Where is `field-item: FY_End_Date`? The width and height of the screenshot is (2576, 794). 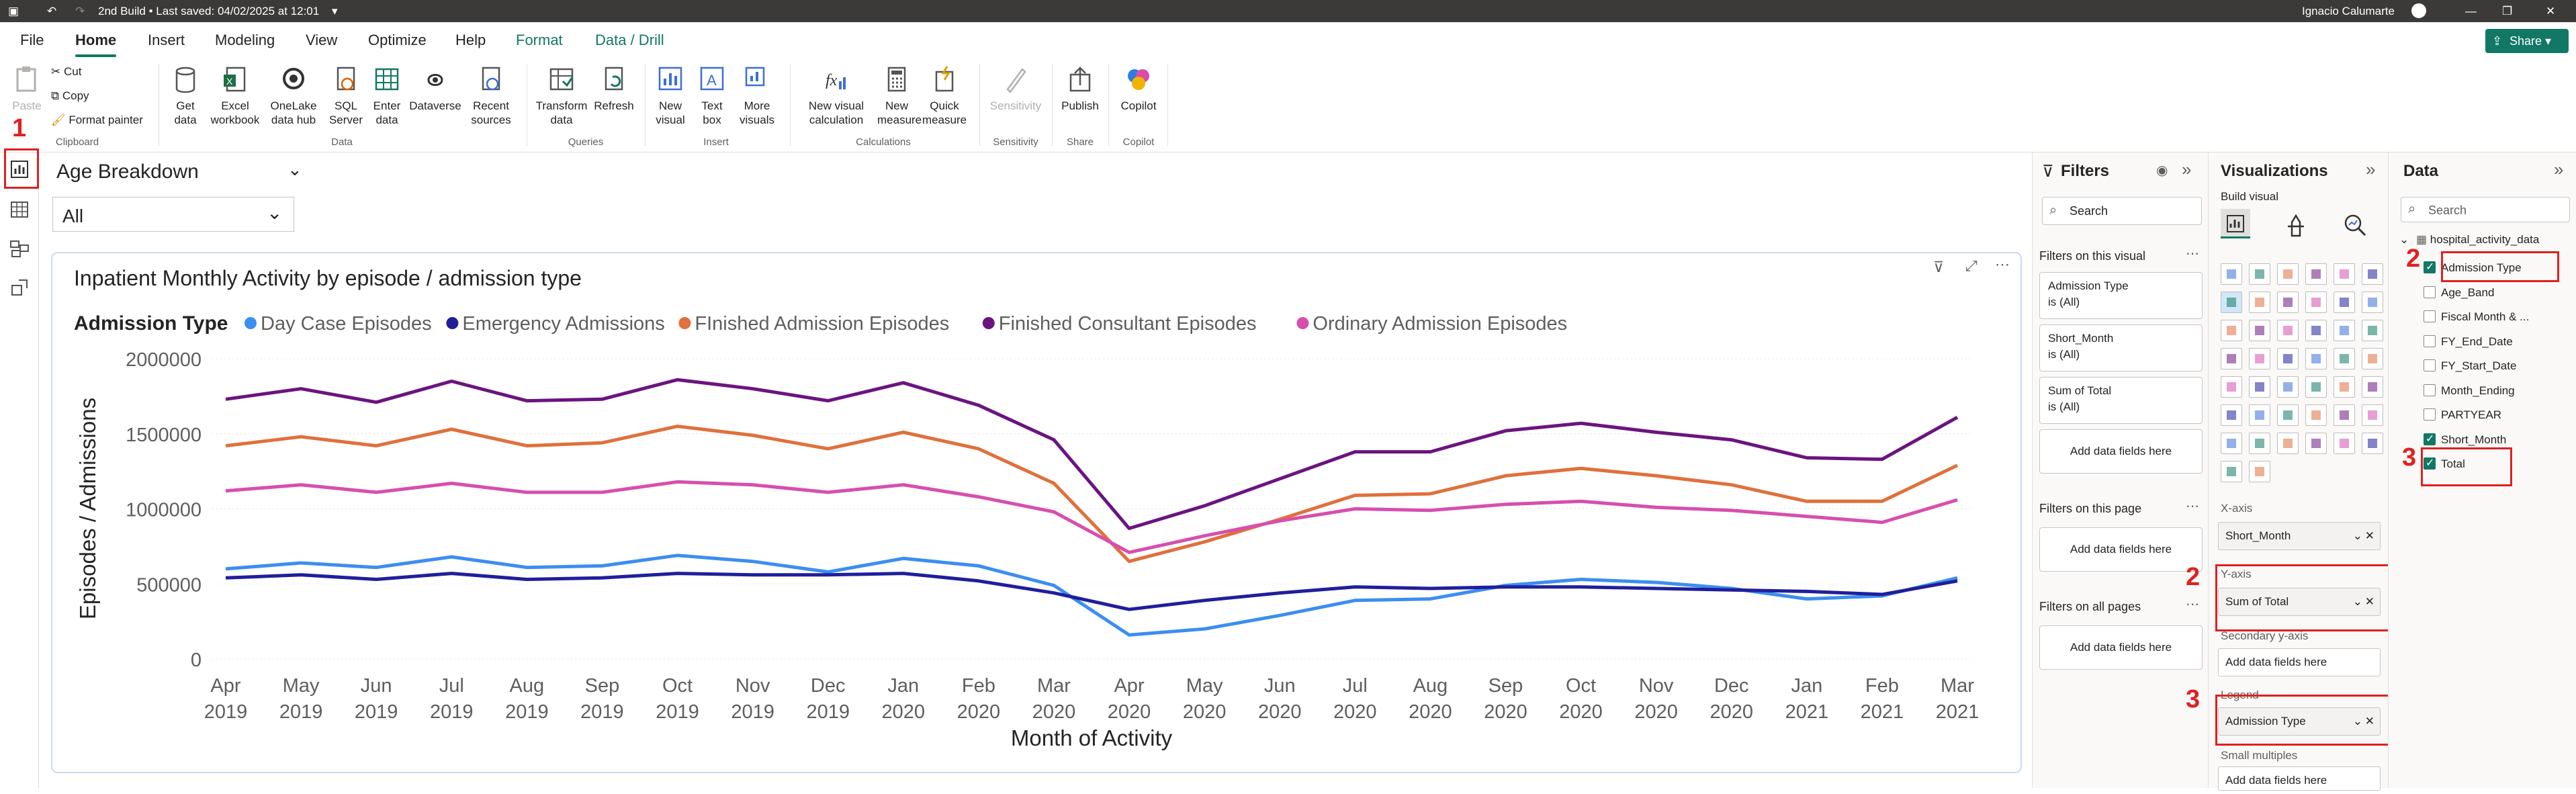
field-item: FY_End_Date is located at coordinates (2483, 343).